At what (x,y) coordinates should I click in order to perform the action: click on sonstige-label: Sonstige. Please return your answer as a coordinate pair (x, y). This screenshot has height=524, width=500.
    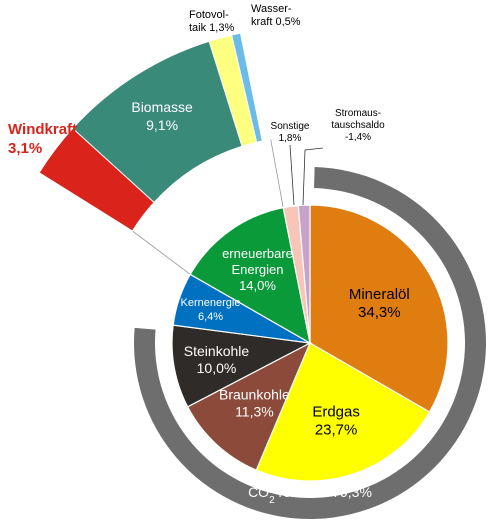
    Looking at the image, I should click on (290, 126).